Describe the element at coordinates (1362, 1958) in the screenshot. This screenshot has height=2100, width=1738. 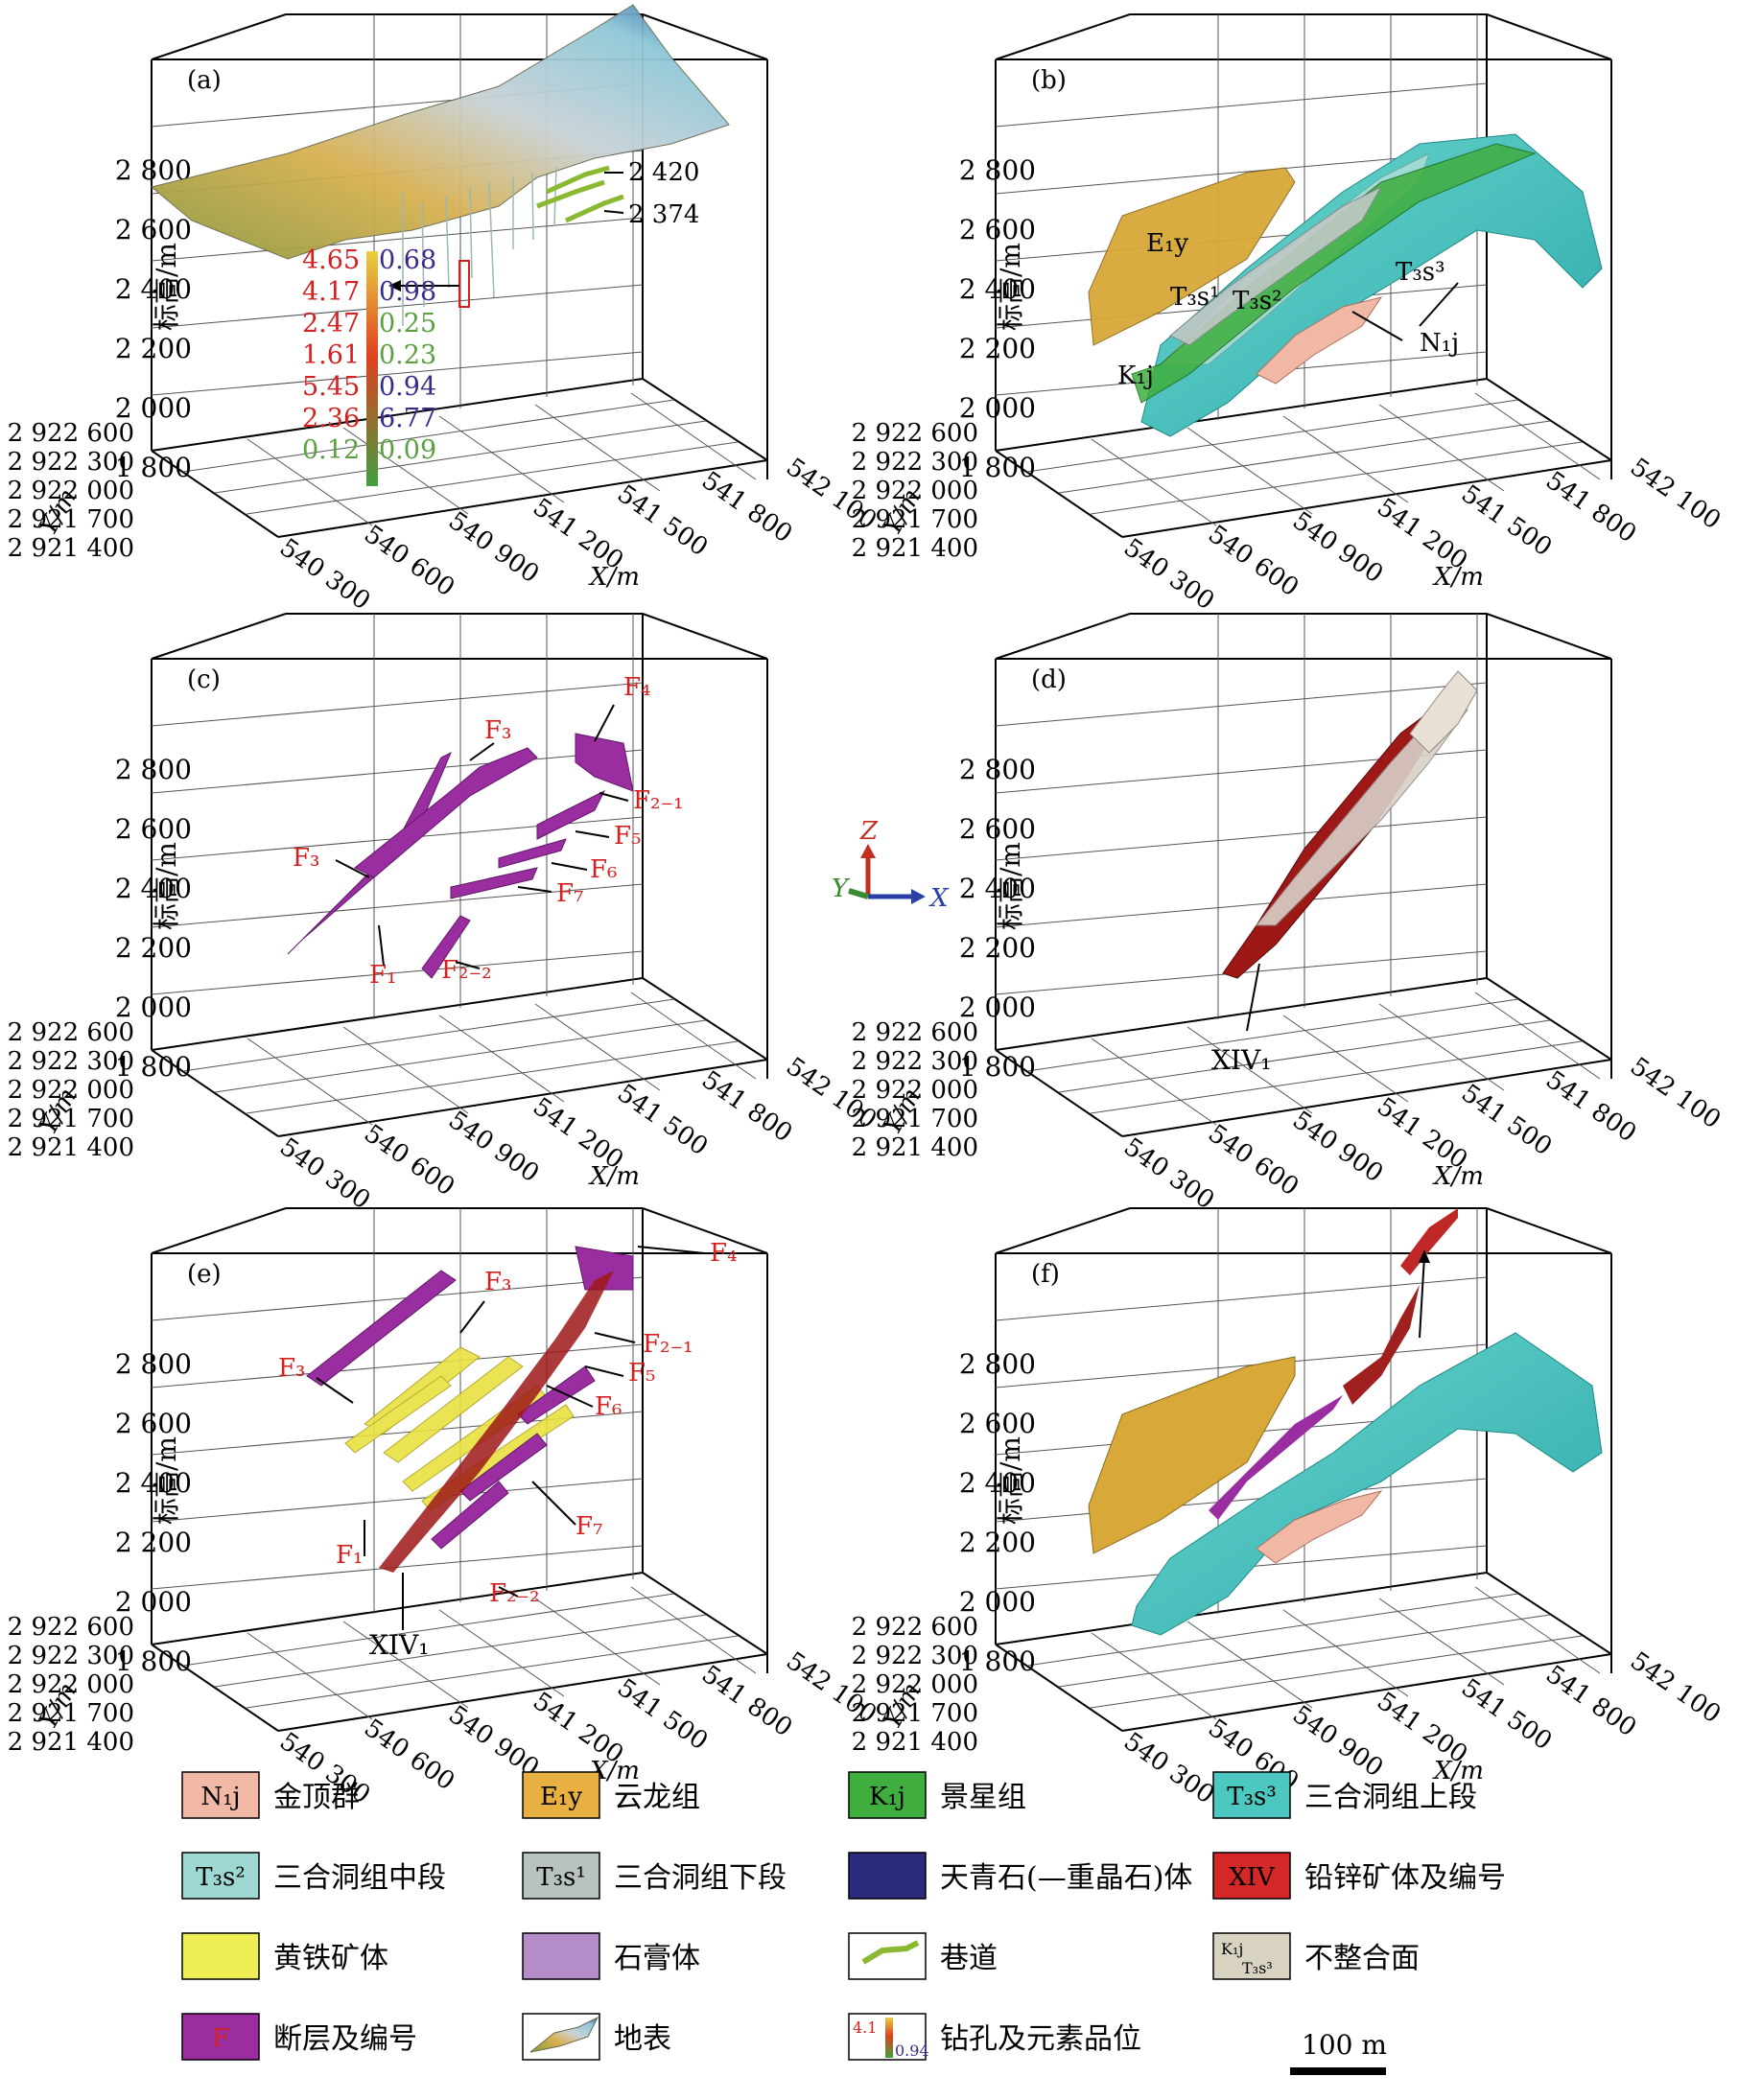
I see `legend-text: 不整合面` at that location.